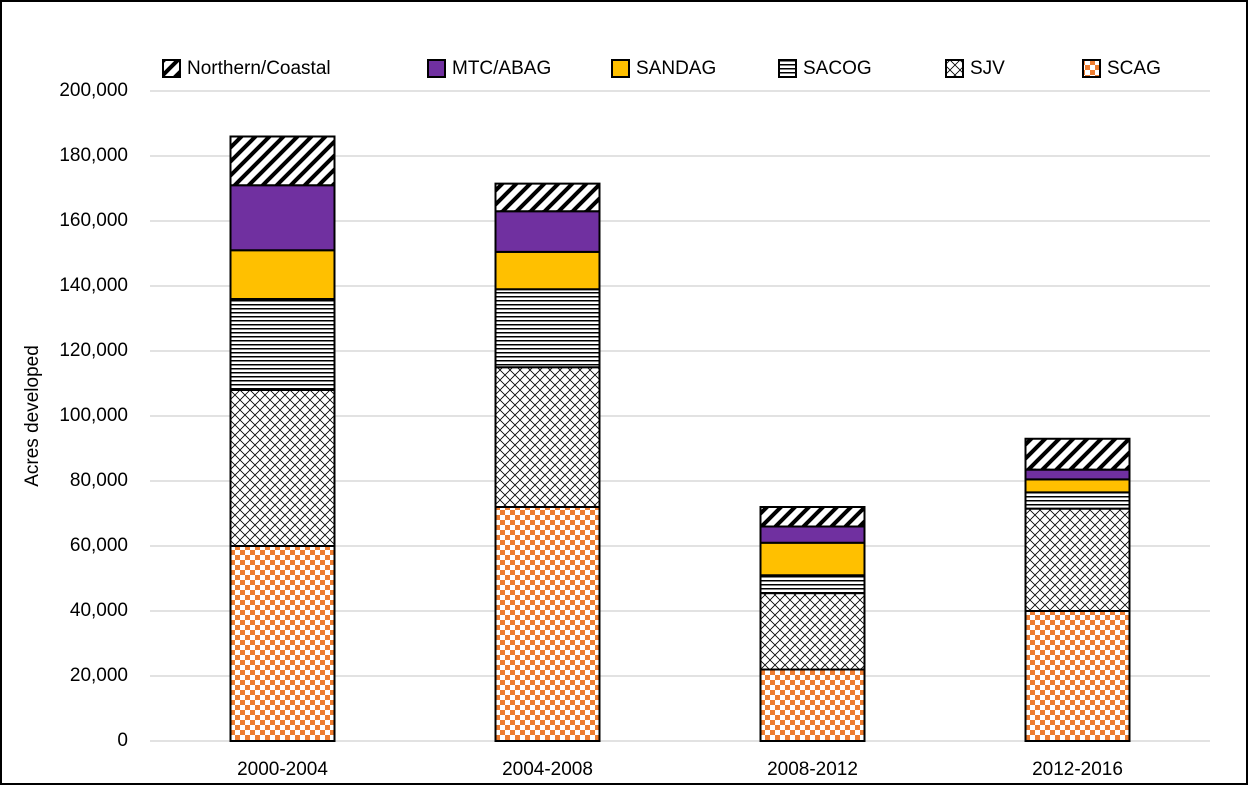  I want to click on legend-label: SCAG, so click(1134, 68).